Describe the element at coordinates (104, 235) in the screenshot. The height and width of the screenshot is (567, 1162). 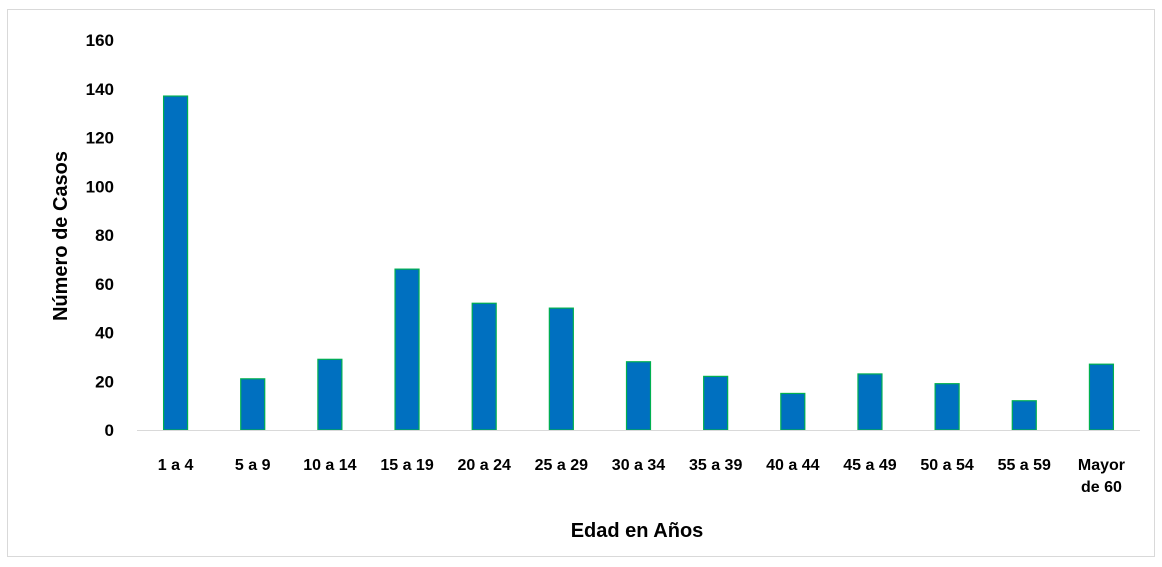
I see `y-tick-label: 80` at that location.